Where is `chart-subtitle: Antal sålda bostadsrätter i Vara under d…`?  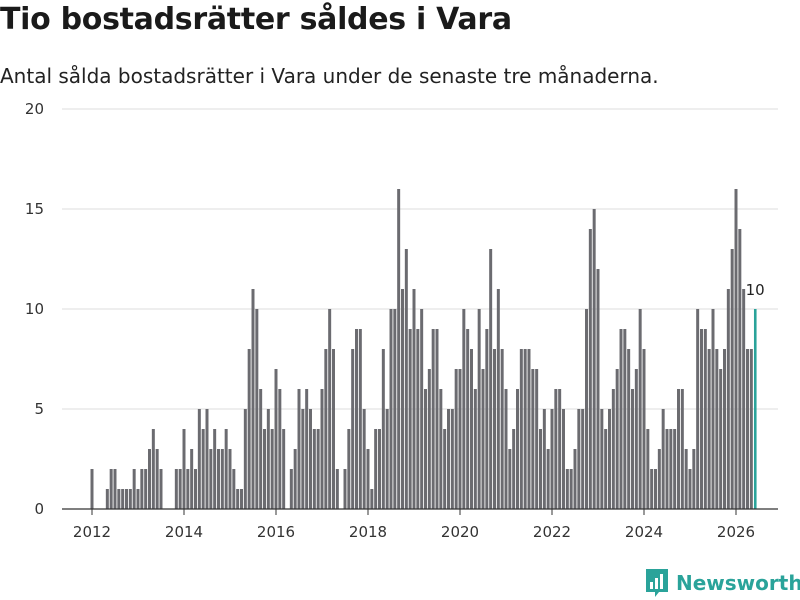 chart-subtitle: Antal sålda bostadsrätter i Vara under d… is located at coordinates (329, 76).